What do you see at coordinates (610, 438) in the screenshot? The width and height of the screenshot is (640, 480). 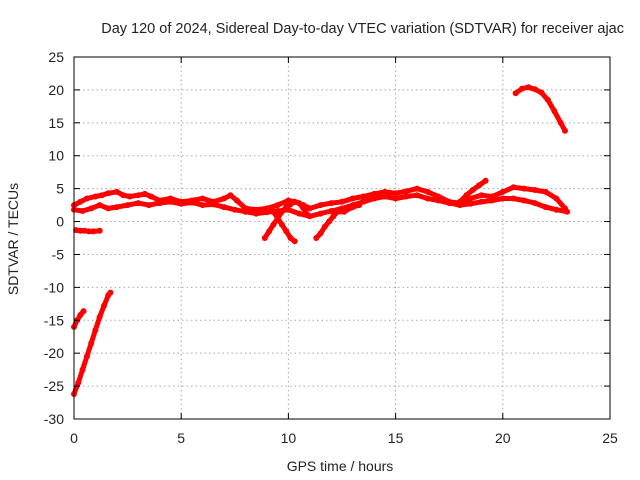 I see `x-tick-label: 25` at bounding box center [610, 438].